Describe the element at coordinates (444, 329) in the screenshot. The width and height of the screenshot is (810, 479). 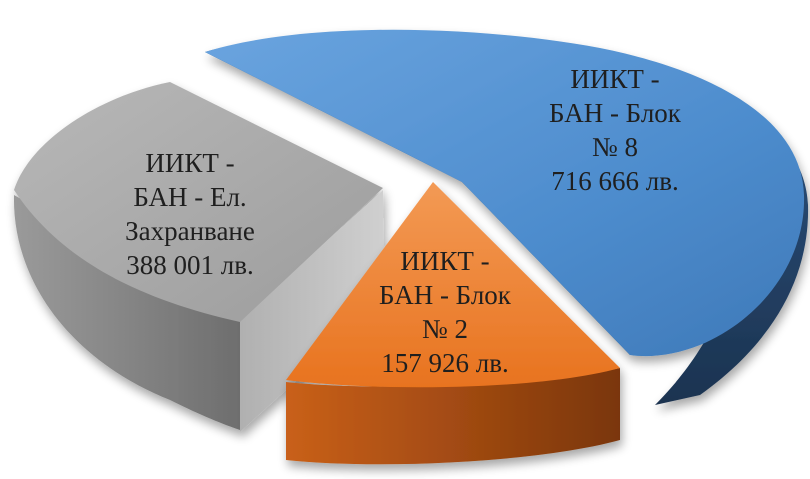
I see `label-blockno2-line3: № 2` at that location.